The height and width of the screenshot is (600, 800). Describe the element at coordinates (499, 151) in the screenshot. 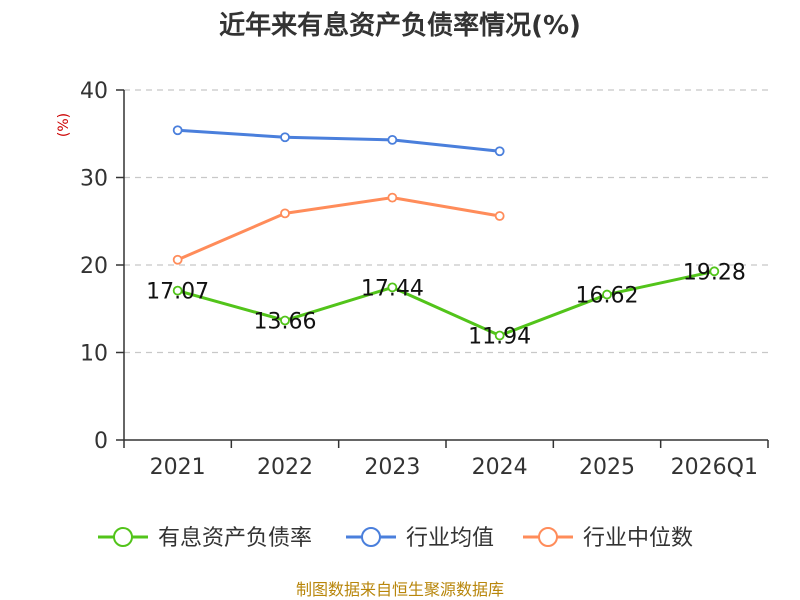

I see `point-s1-2024` at that location.